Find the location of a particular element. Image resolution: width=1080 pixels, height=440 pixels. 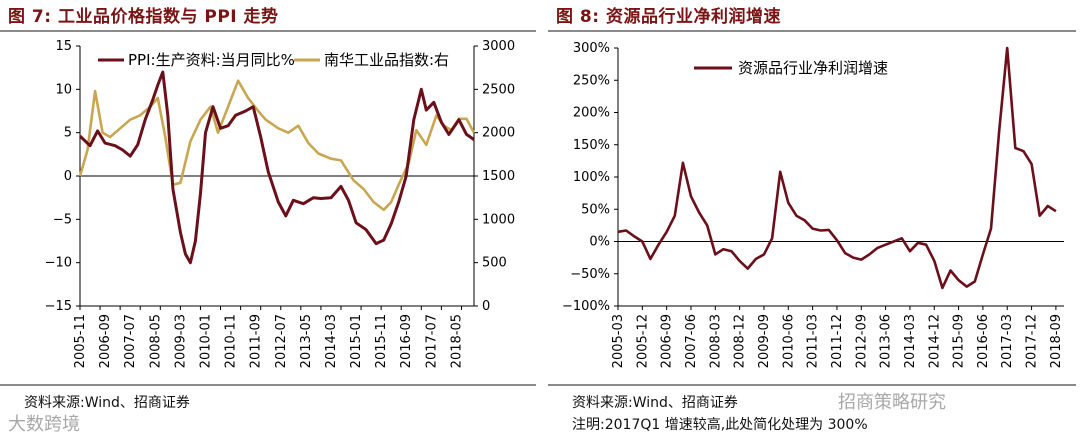

x-tick-label: 2017-03 is located at coordinates (1007, 341).